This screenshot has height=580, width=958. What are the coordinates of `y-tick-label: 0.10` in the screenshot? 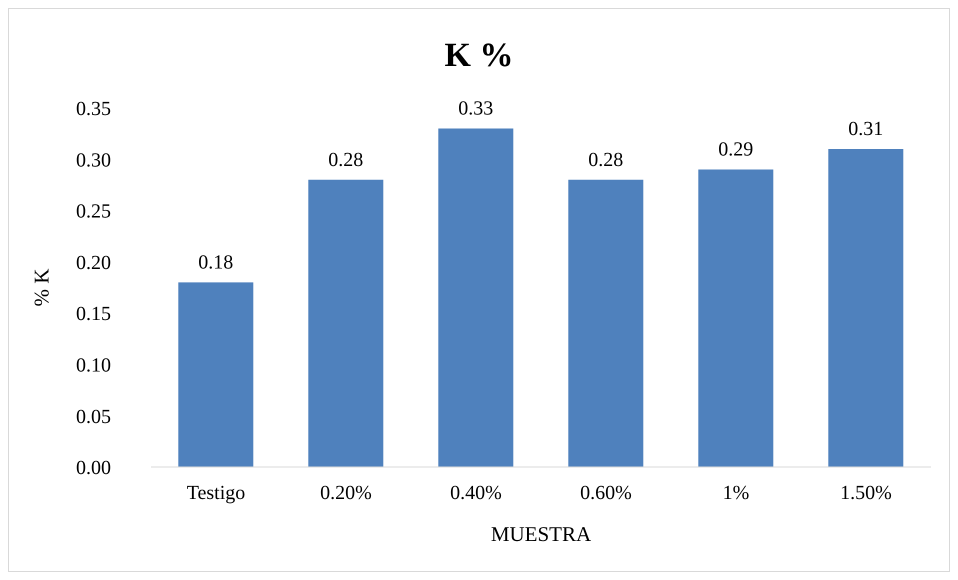 It's located at (93, 365).